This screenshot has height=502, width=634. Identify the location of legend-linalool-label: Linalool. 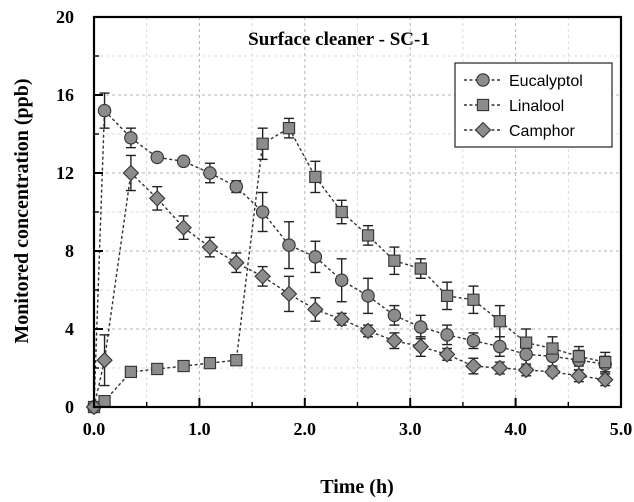
(536, 106).